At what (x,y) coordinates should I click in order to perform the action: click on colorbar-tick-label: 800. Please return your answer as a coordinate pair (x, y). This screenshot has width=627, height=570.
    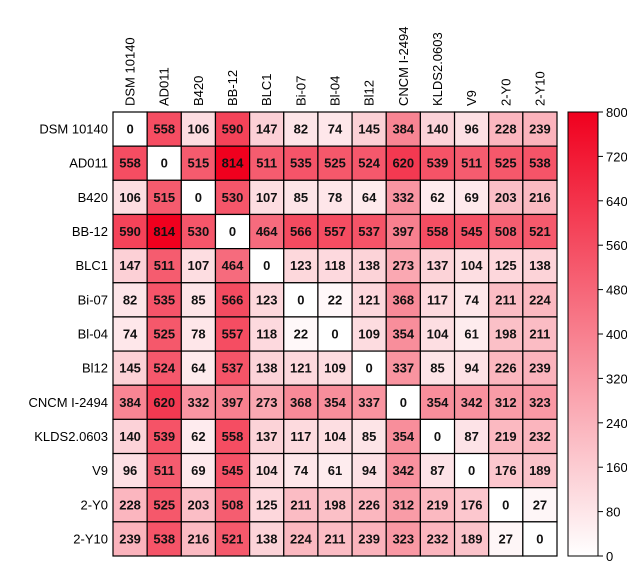
    Looking at the image, I should click on (616, 112).